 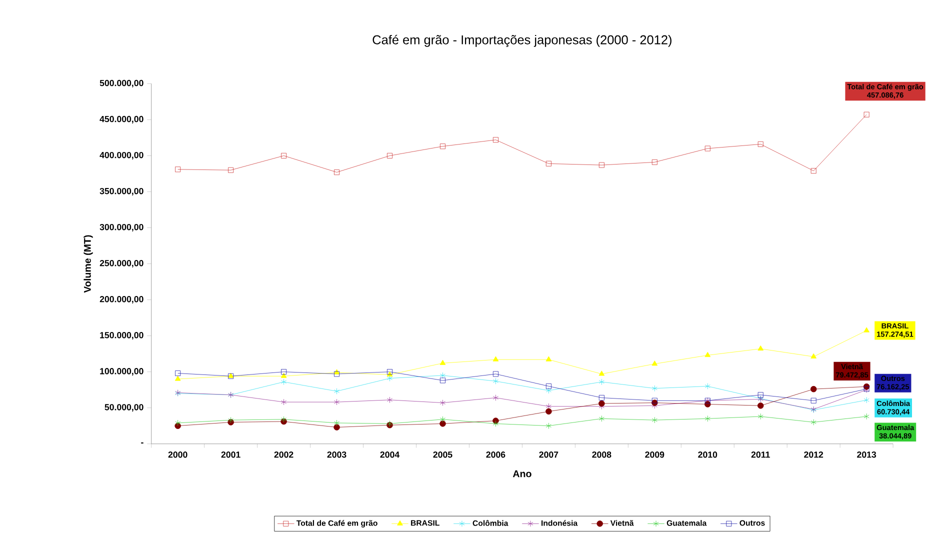 I want to click on y-tick-label: -, so click(x=142, y=443).